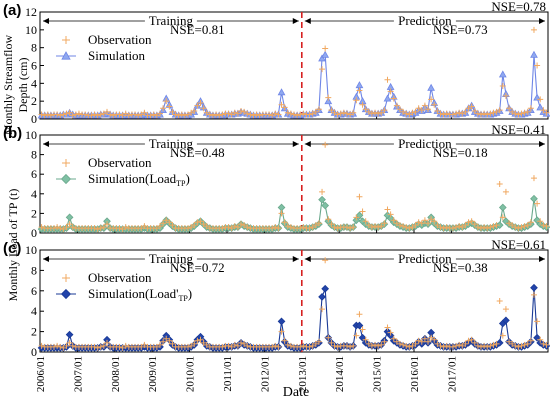 The width and height of the screenshot is (550, 401). Describe the element at coordinates (170, 20) in the screenshot. I see `training-label-bg` at that location.